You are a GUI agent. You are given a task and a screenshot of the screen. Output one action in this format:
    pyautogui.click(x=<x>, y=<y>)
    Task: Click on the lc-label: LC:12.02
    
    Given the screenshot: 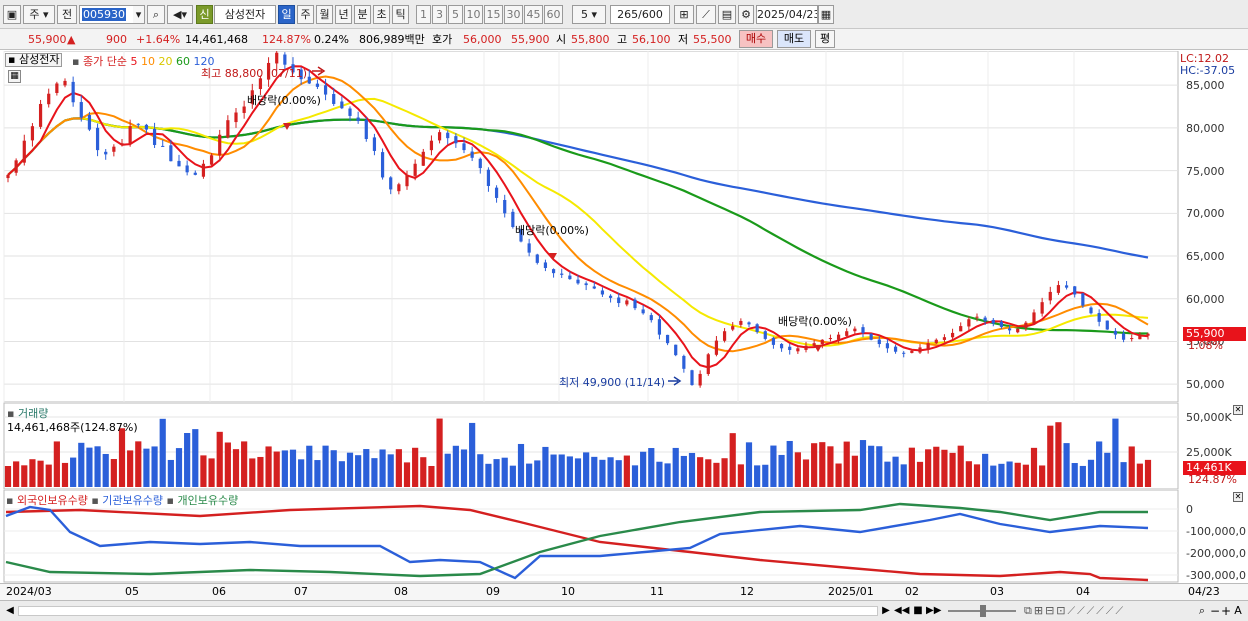 What is the action you would take?
    pyautogui.click(x=1205, y=58)
    